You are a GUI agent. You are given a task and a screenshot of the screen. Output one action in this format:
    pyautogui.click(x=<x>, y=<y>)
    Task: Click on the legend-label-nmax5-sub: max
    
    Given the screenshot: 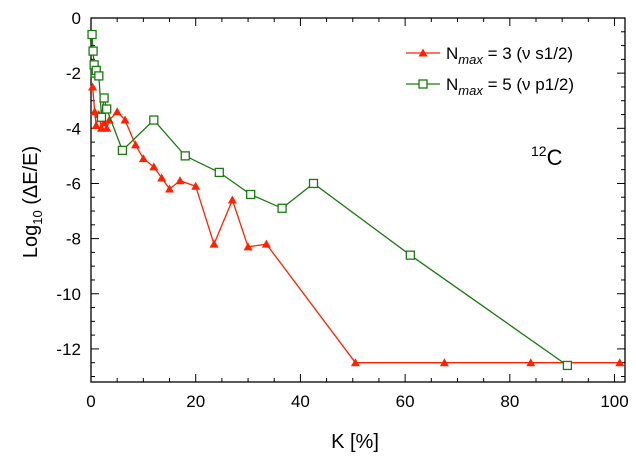 What is the action you would take?
    pyautogui.click(x=470, y=90)
    